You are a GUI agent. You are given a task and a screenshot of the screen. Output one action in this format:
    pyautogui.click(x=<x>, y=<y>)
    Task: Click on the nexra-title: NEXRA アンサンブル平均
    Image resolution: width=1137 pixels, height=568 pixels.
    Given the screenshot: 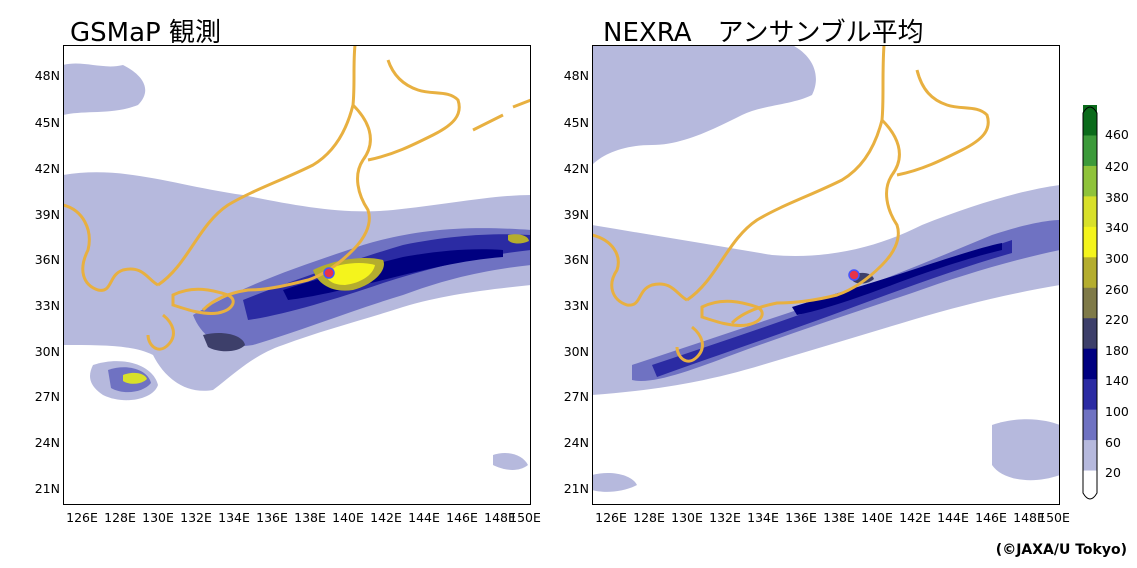 What is the action you would take?
    pyautogui.click(x=763, y=33)
    